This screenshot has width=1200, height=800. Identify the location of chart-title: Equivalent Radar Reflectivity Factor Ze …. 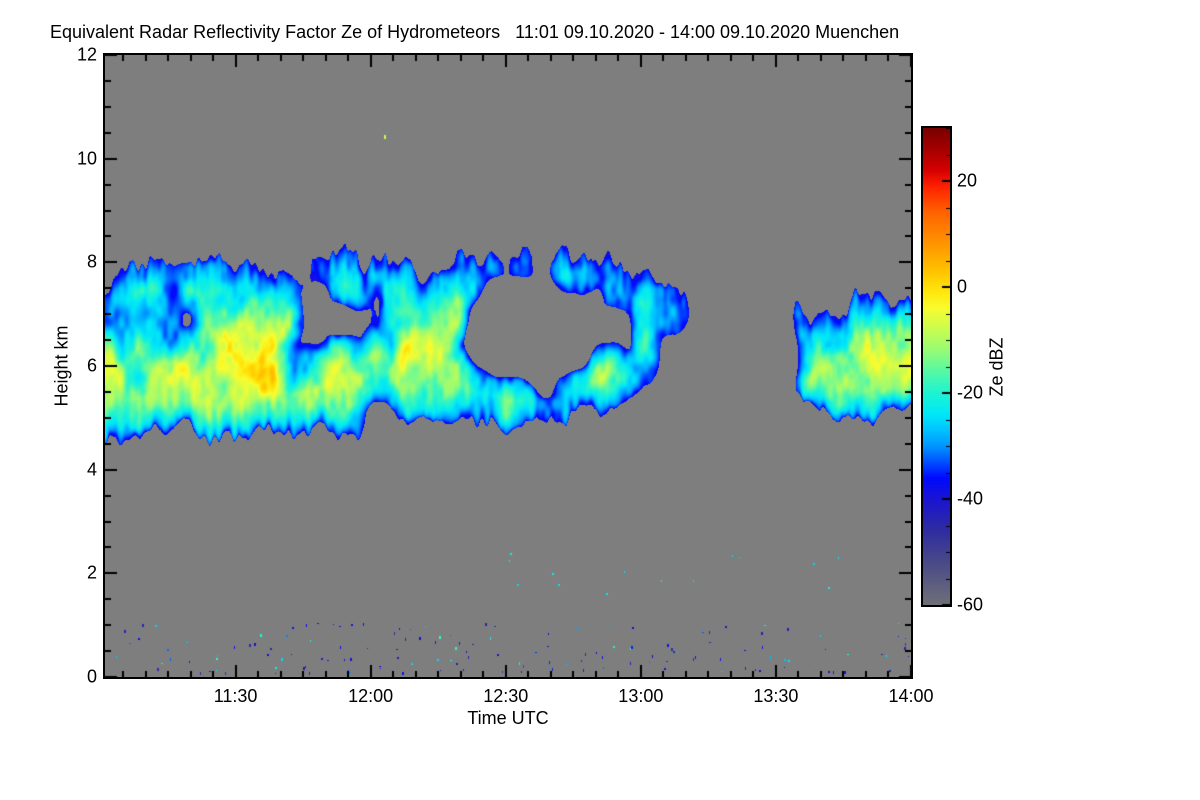
(475, 32).